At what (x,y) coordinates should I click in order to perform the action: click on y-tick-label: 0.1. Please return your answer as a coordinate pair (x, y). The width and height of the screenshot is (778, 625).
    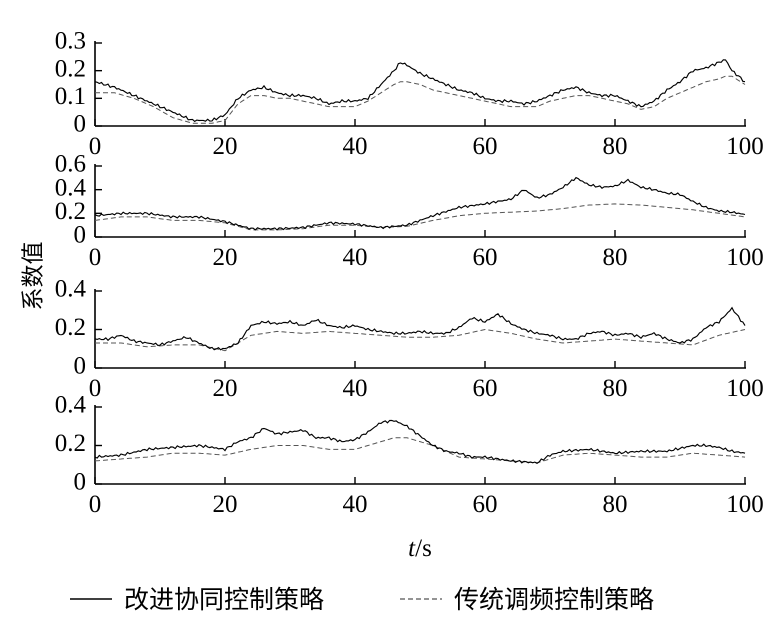
    Looking at the image, I should click on (70, 96).